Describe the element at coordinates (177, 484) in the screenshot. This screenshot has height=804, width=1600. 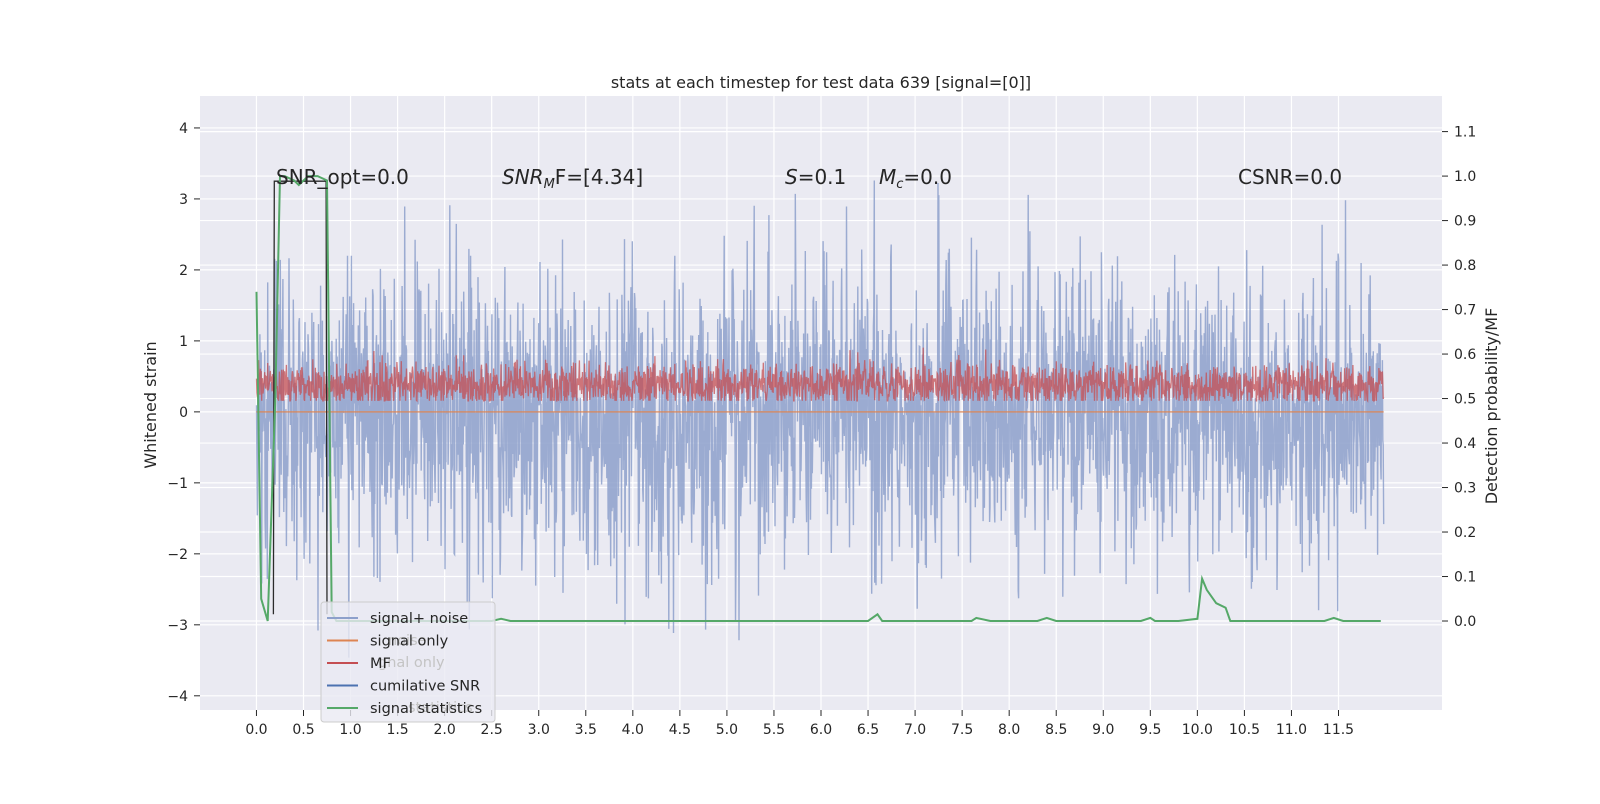
I see `y-left-tick-label: −1` at that location.